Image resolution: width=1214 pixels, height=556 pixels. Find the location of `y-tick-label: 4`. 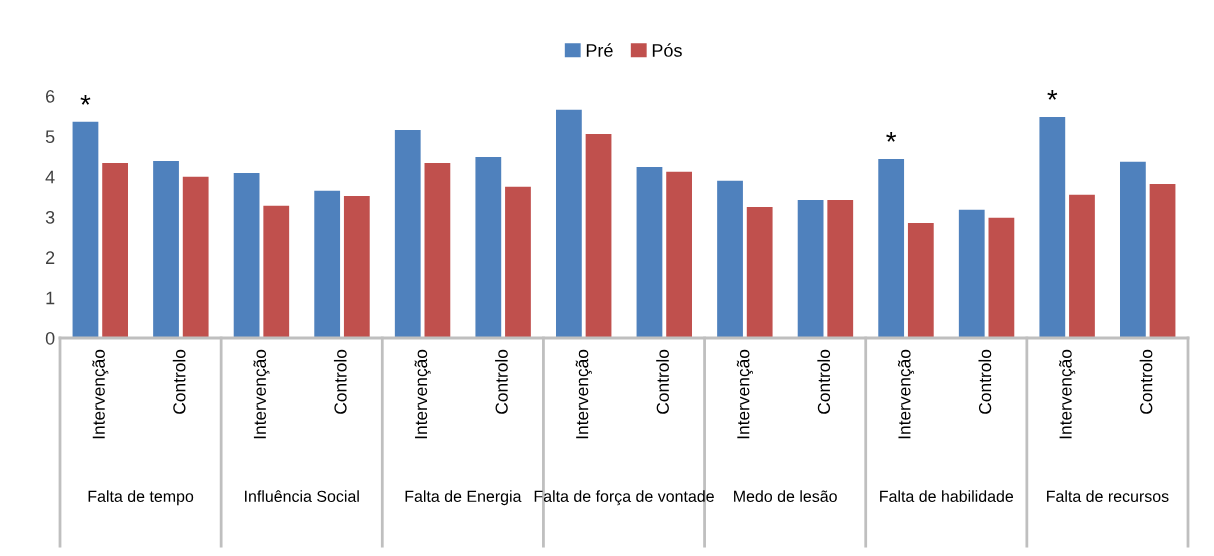

y-tick-label: 4 is located at coordinates (50, 177).